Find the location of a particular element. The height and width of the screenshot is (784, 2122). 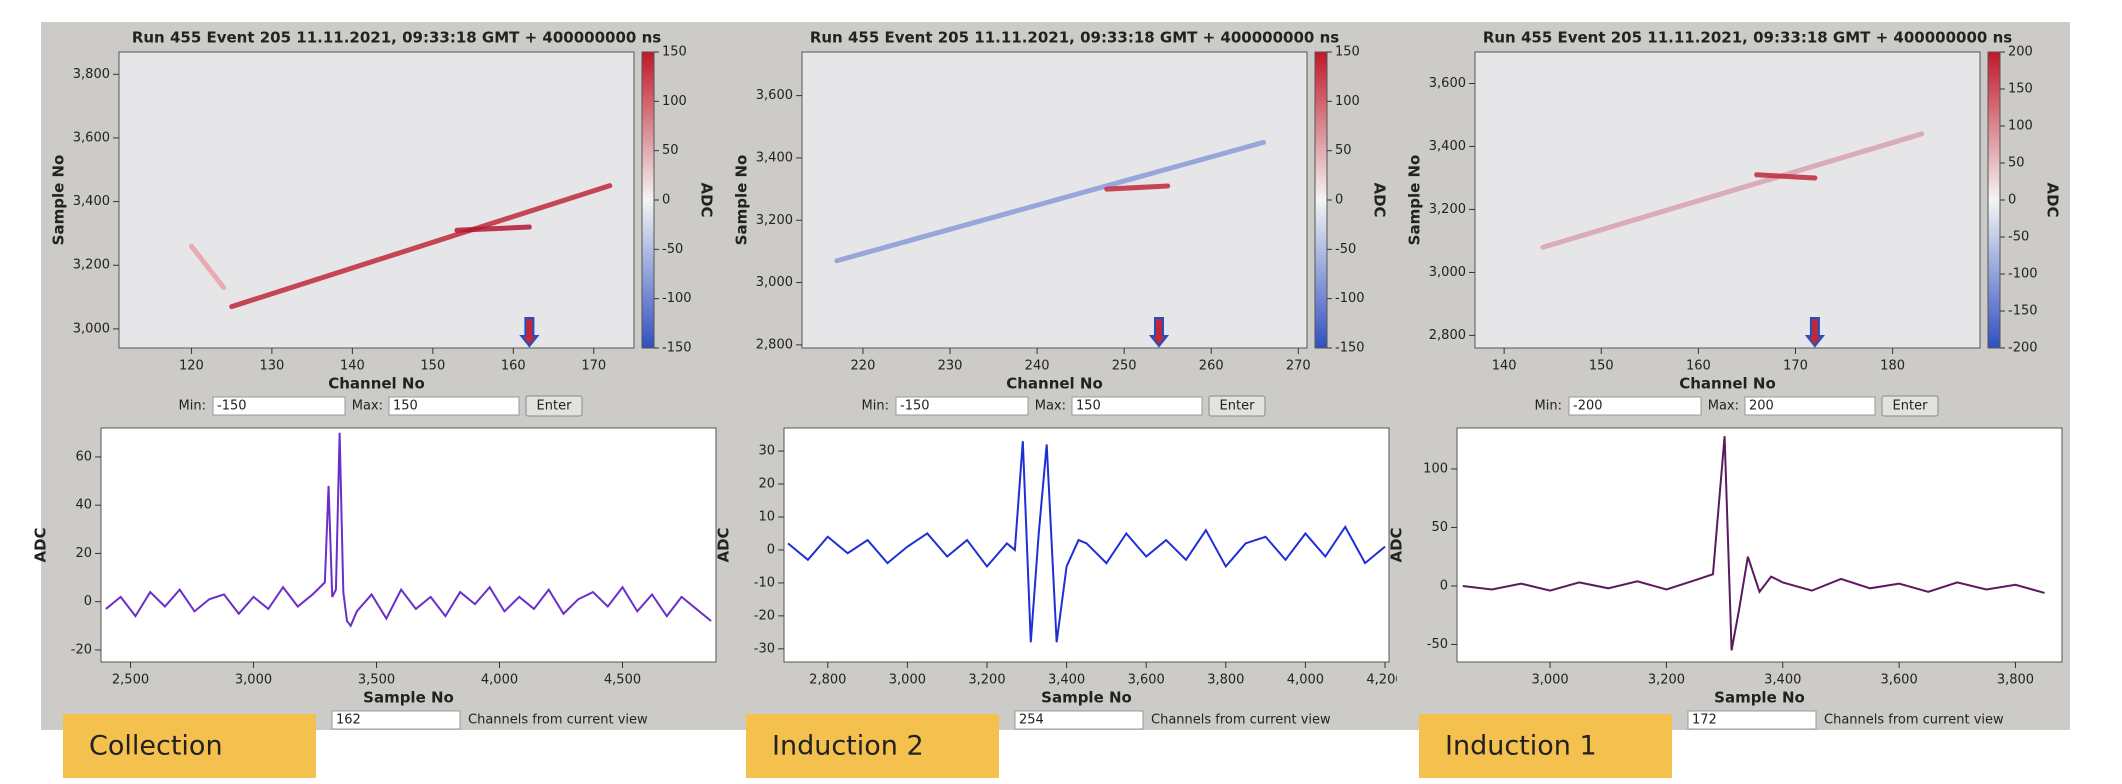

x-tick-label: 230 is located at coordinates (950, 366).